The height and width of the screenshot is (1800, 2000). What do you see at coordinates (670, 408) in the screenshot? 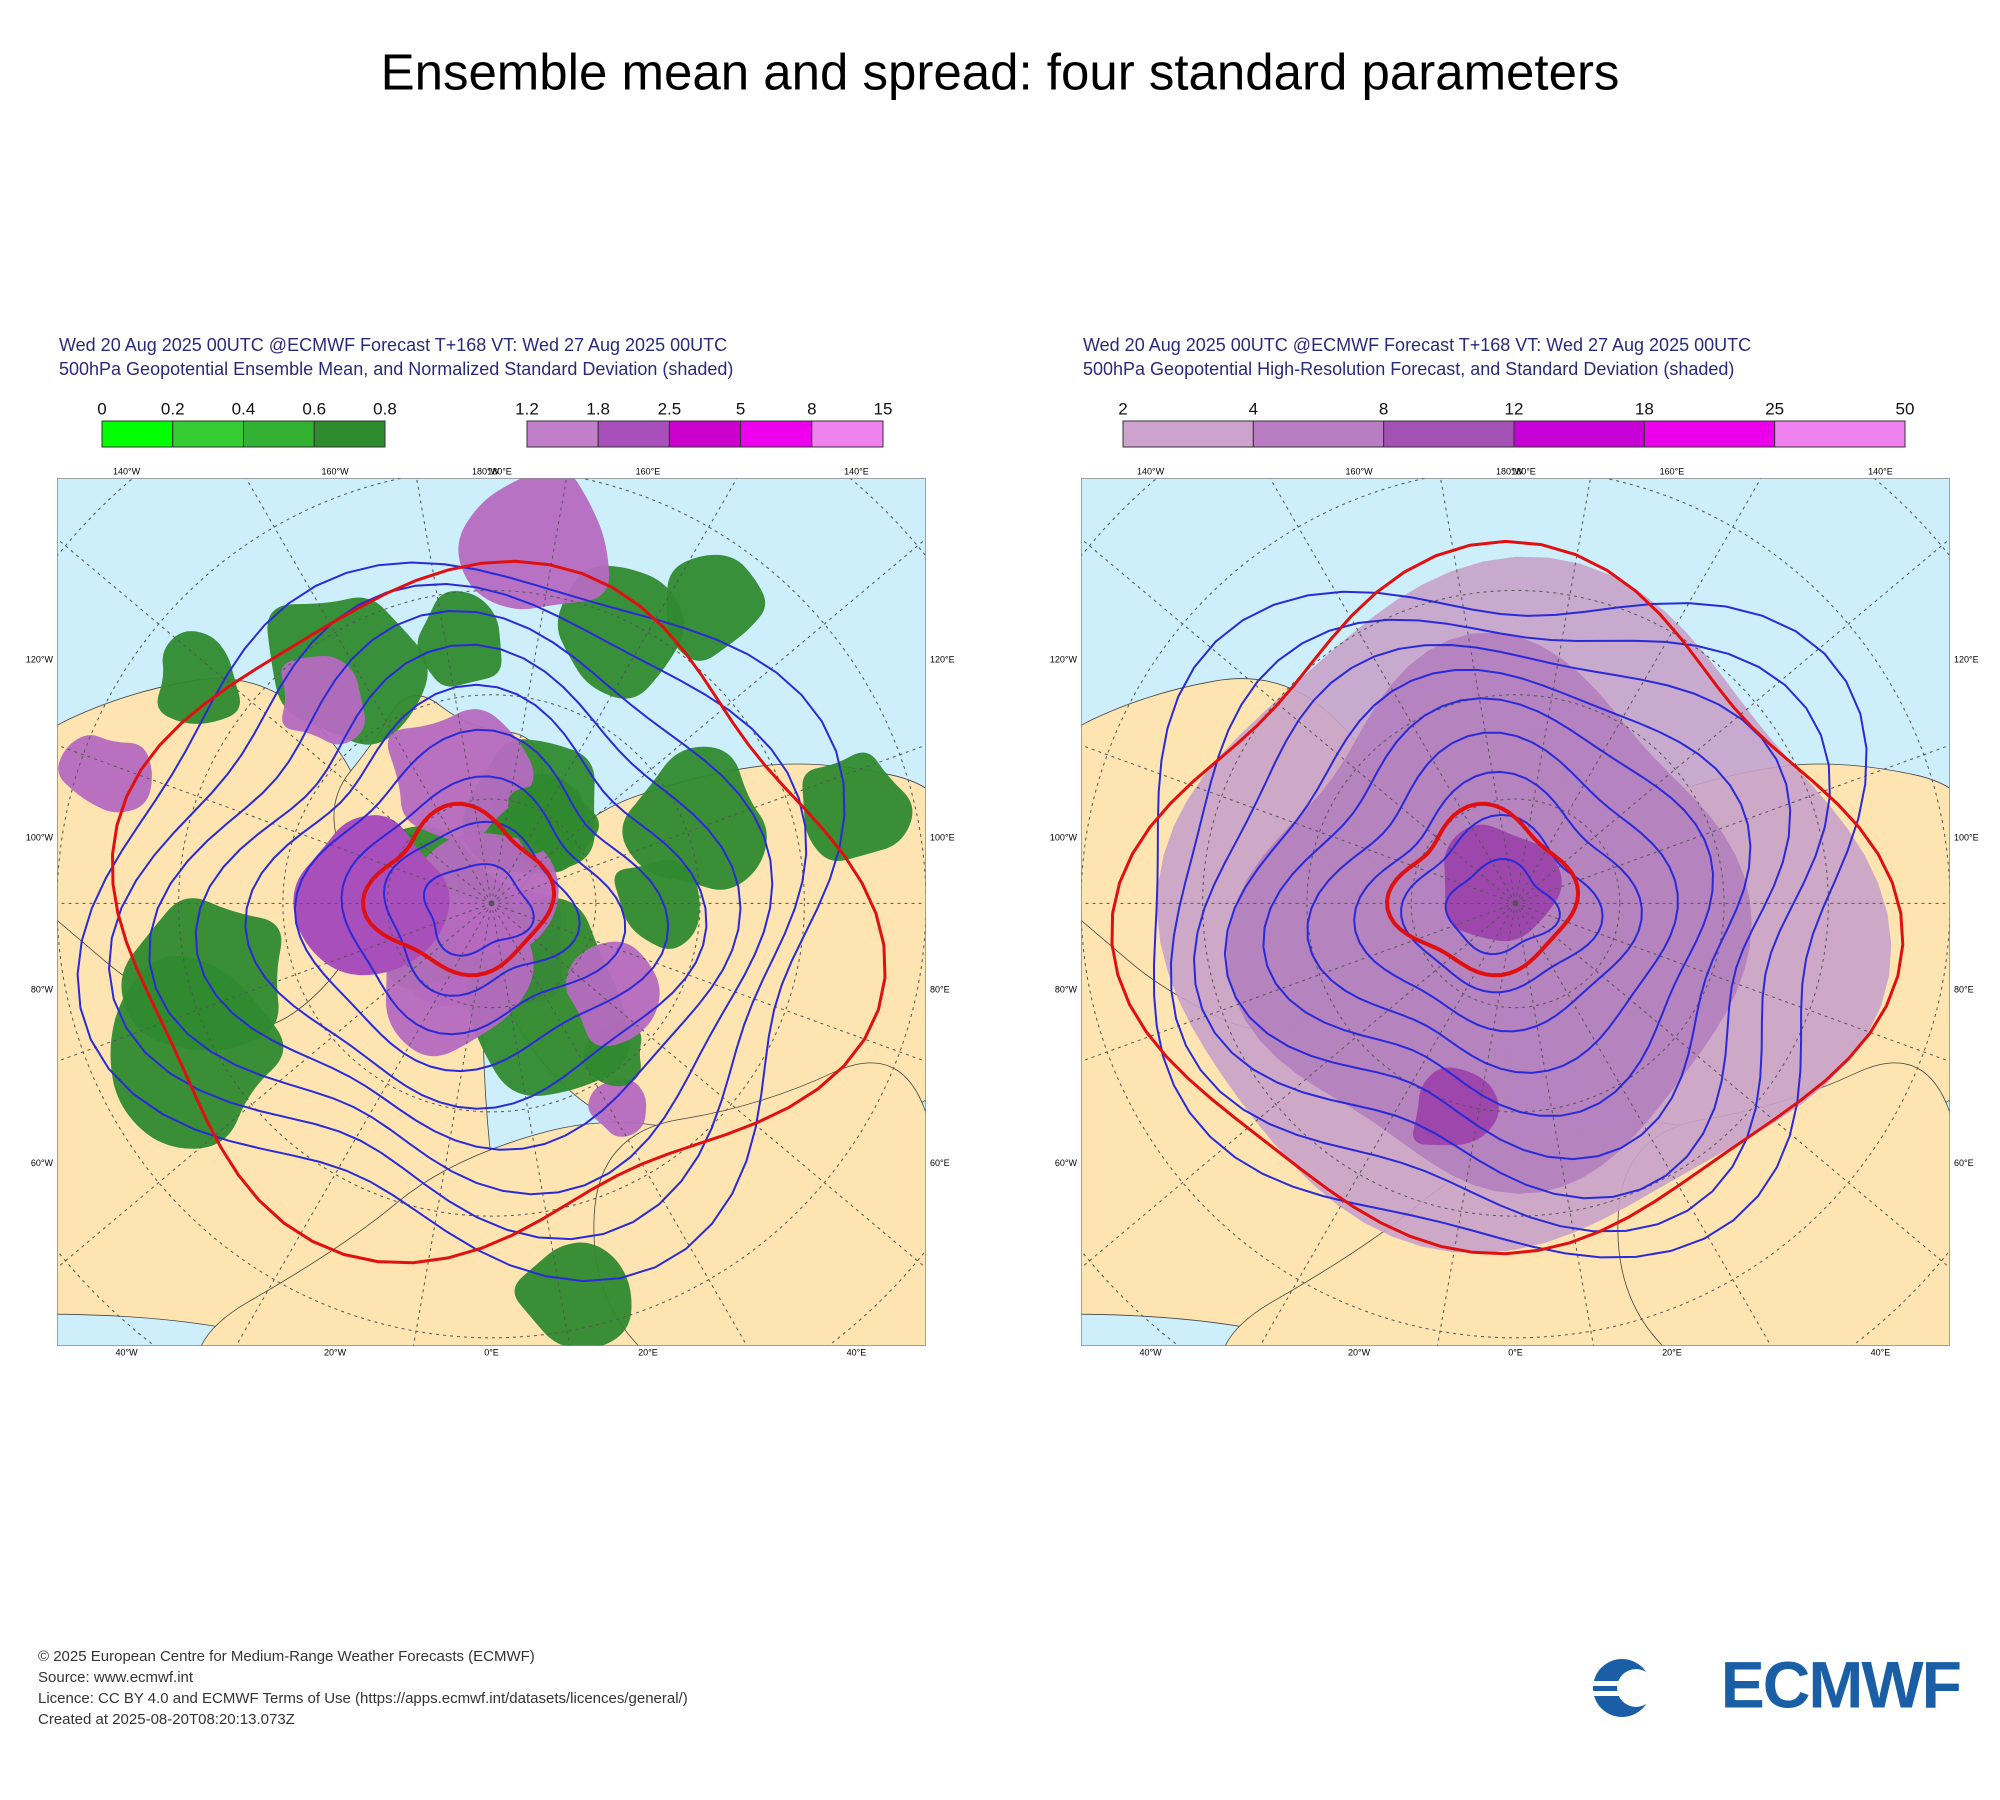
I see `colorbar-label: 2.5` at bounding box center [670, 408].